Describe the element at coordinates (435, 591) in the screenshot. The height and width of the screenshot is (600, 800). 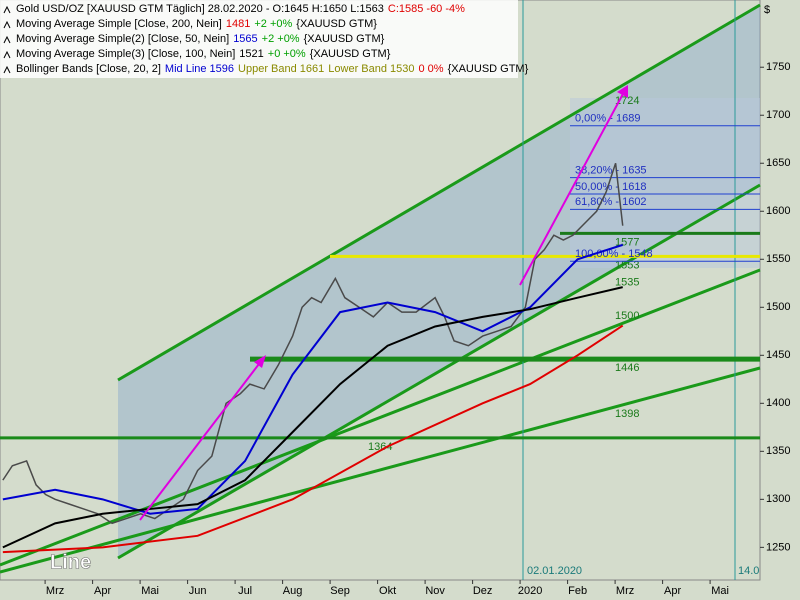
I see `x-tick-label: Nov` at that location.